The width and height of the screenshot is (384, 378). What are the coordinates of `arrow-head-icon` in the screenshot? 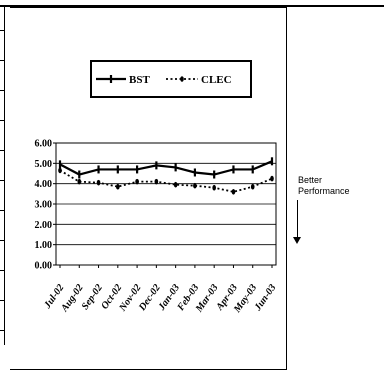 It's located at (297, 240).